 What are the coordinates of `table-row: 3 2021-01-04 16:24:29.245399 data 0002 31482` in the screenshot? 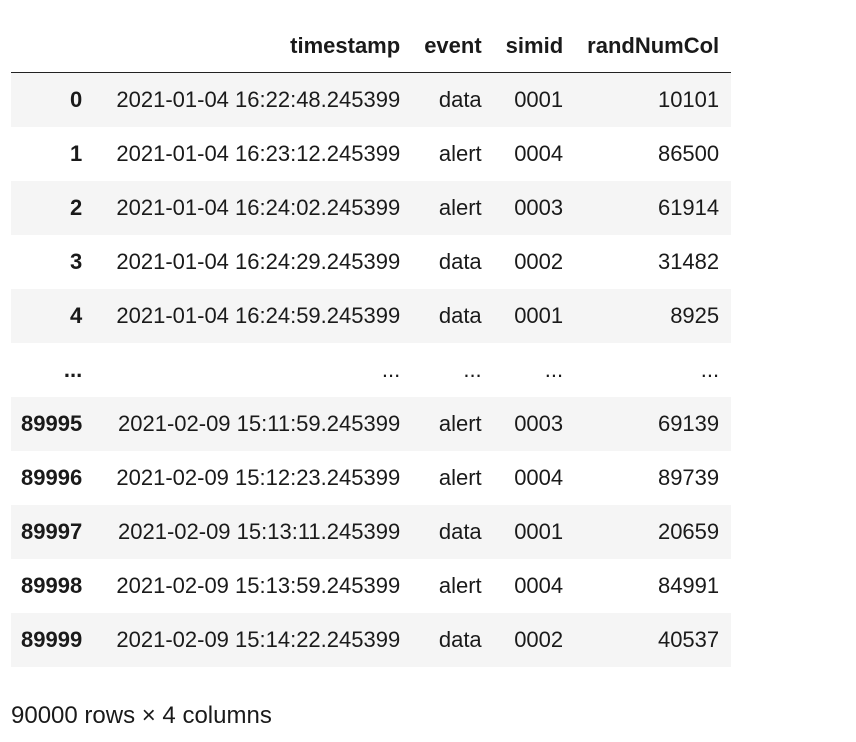 It's located at (371, 262).